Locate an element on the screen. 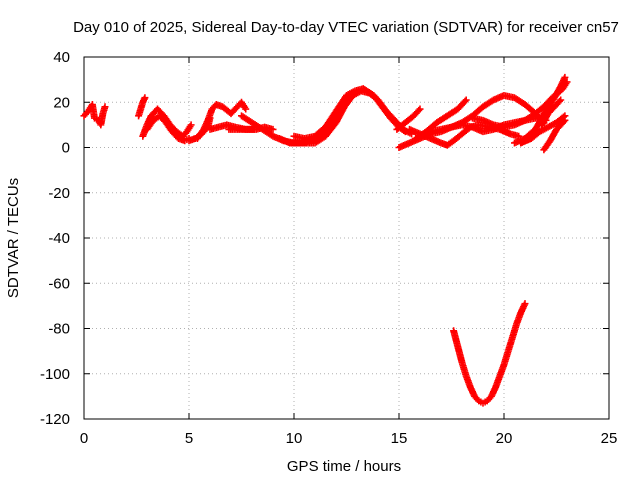 The height and width of the screenshot is (480, 640). y-tick-label: -80 is located at coordinates (59, 329).